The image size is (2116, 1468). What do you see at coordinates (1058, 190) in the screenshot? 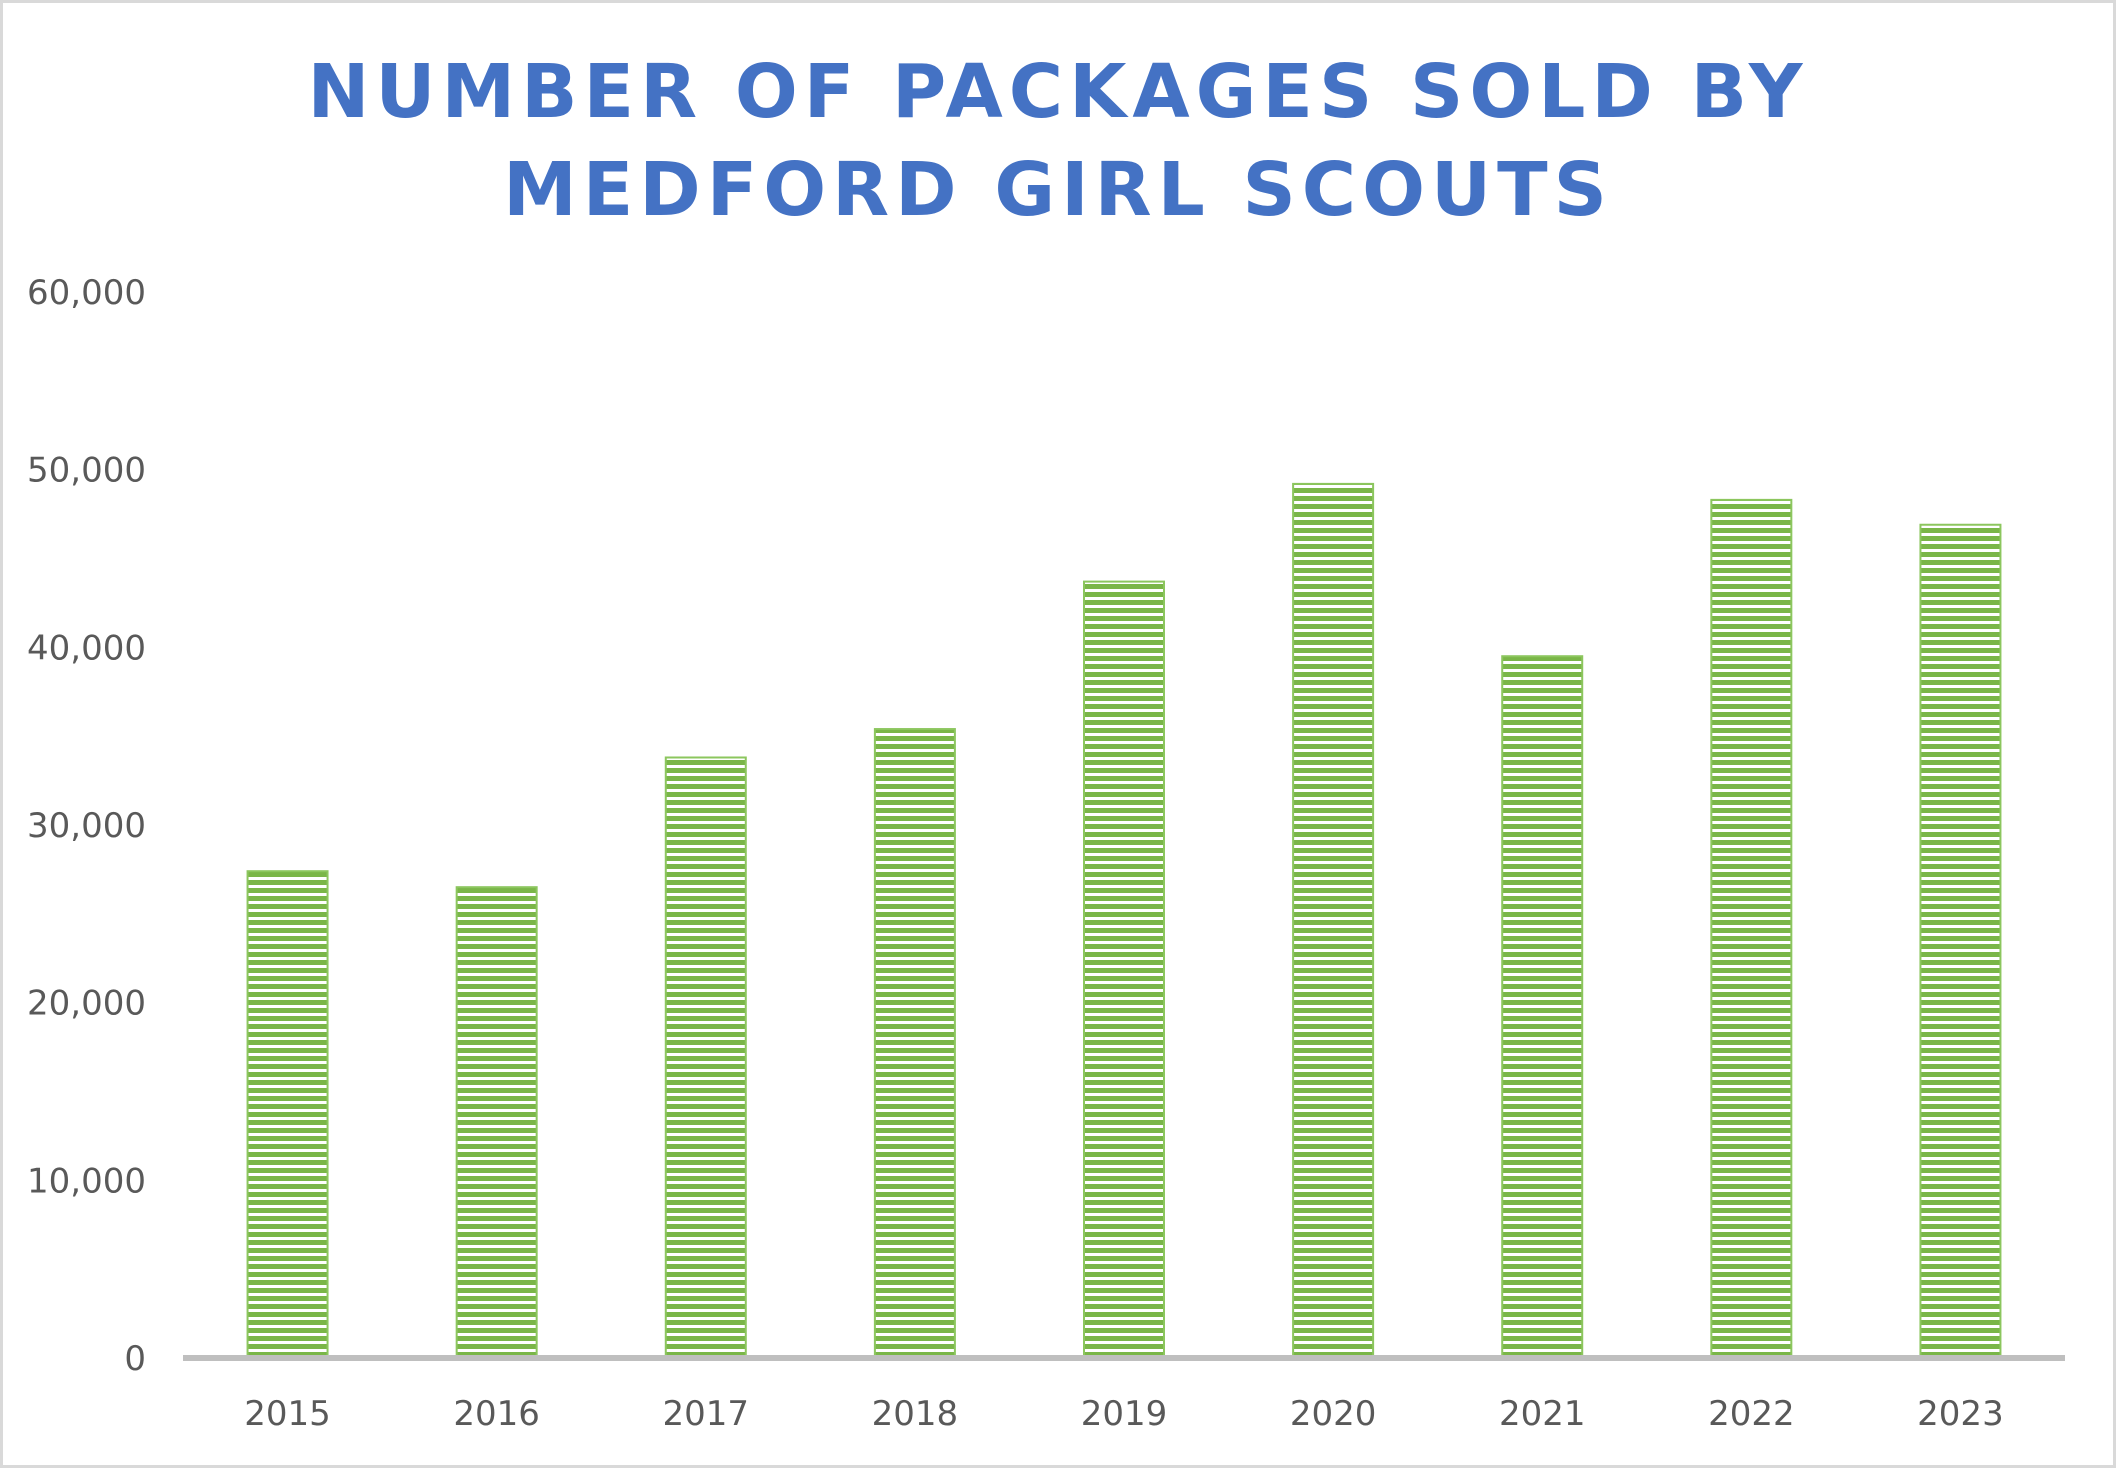
I see `chart-title-line-2: MEDFORD GIRL SCOUTS` at bounding box center [1058, 190].